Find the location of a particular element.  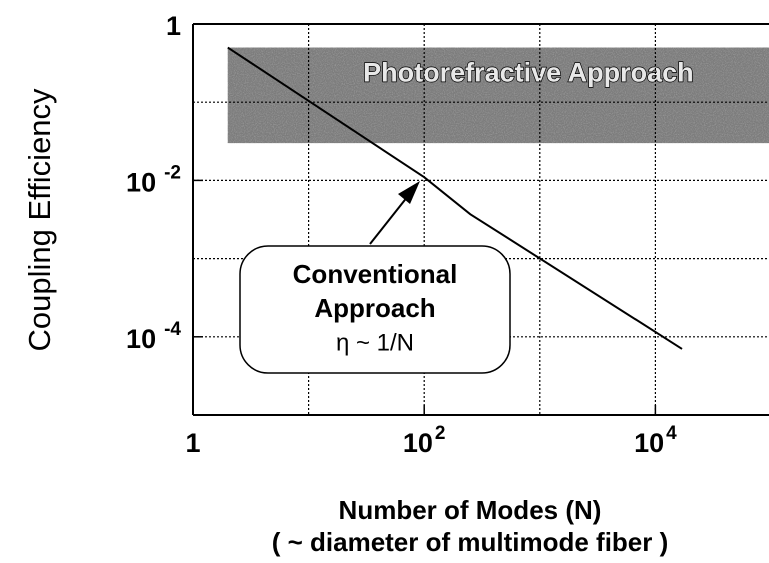

x-axis-label: ( ~ diameter of multimode fiber ) is located at coordinates (470, 542).